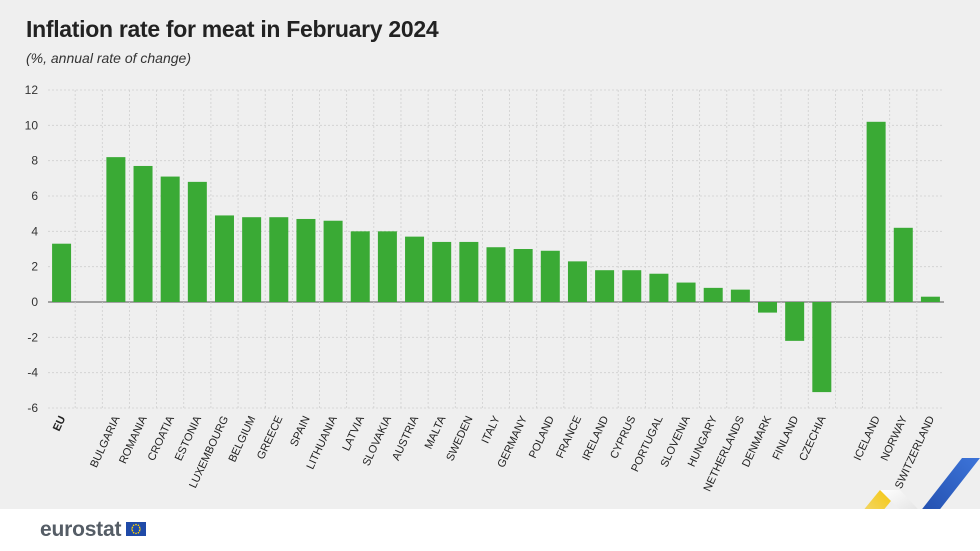 The height and width of the screenshot is (551, 980). Describe the element at coordinates (876, 211) in the screenshot. I see `bar-iceland` at that location.